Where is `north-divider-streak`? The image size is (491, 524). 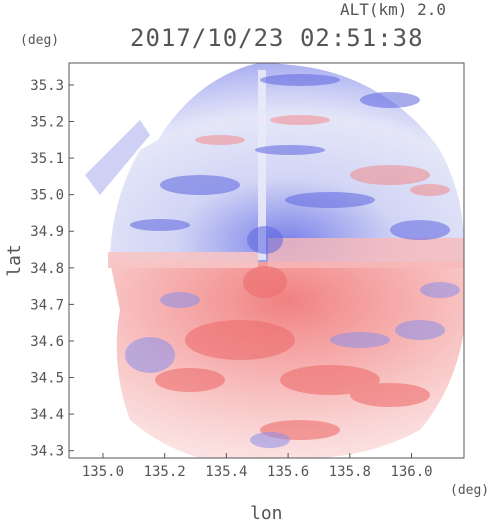 north-divider-streak is located at coordinates (262, 165).